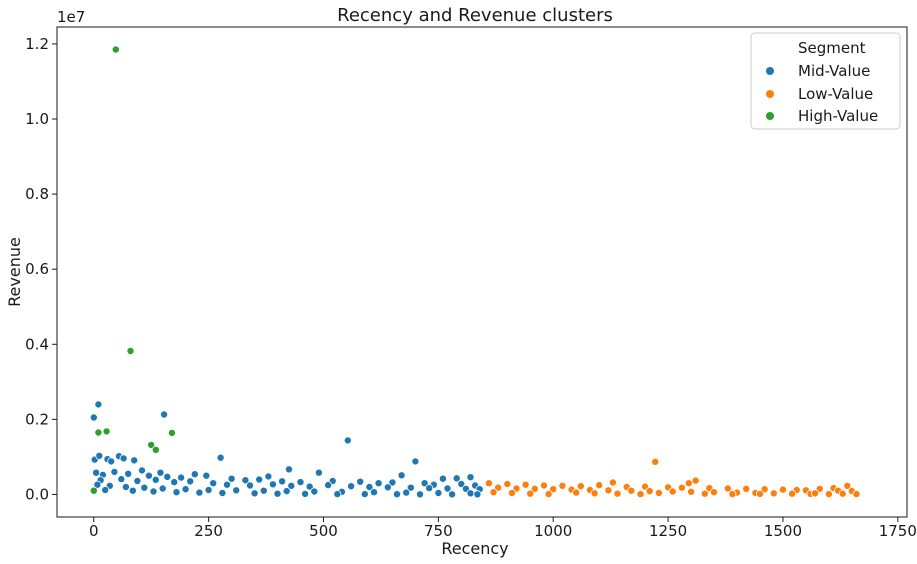 The width and height of the screenshot is (917, 564). I want to click on x-axis-label: Recency, so click(474, 548).